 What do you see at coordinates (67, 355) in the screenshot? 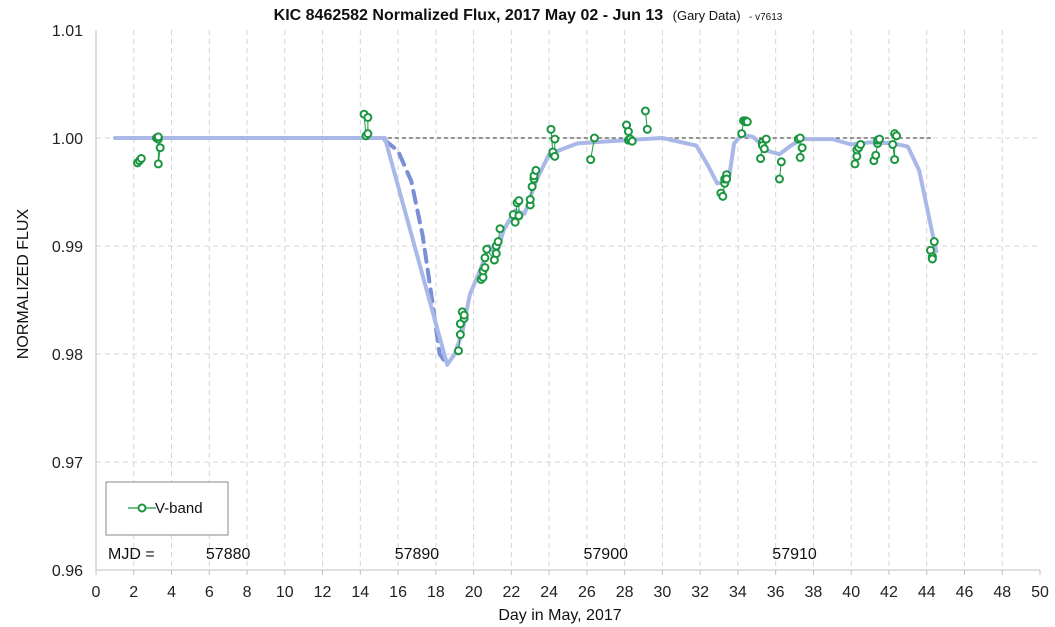
I see `y-tick-label: 0.98` at bounding box center [67, 355].